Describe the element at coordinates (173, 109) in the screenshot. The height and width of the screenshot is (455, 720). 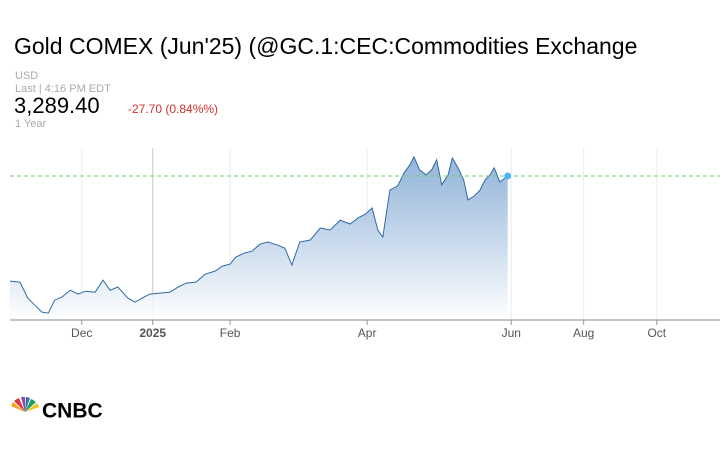
I see `change: -27.70 (0.84%%)` at that location.